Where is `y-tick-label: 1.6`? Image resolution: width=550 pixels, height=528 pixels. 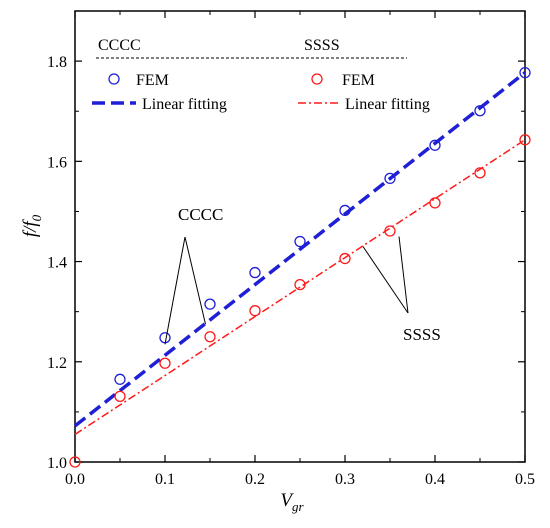
y-tick-label: 1.6 is located at coordinates (57, 162).